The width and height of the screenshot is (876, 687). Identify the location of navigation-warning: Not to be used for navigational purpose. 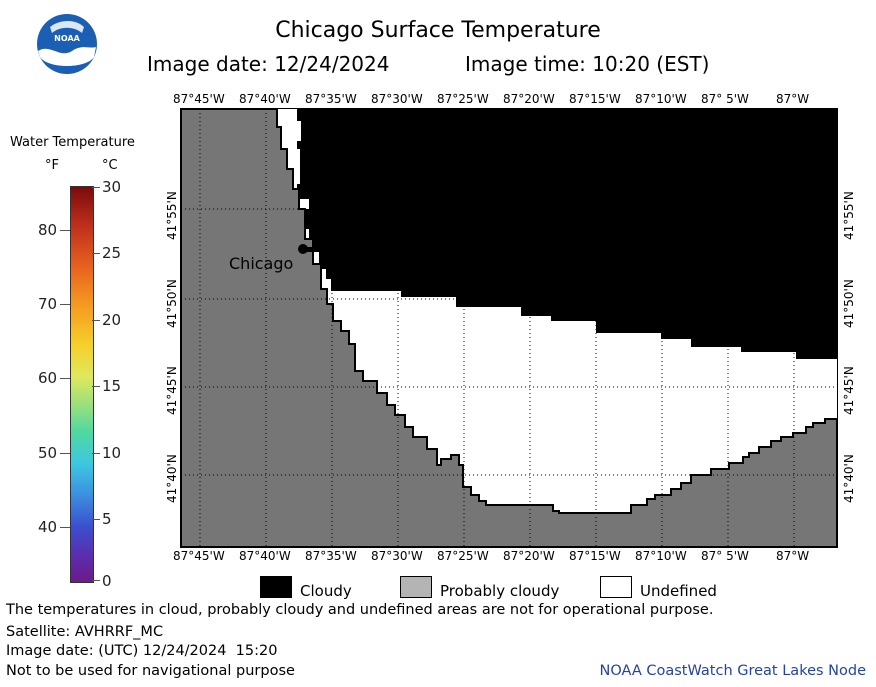
(150, 671).